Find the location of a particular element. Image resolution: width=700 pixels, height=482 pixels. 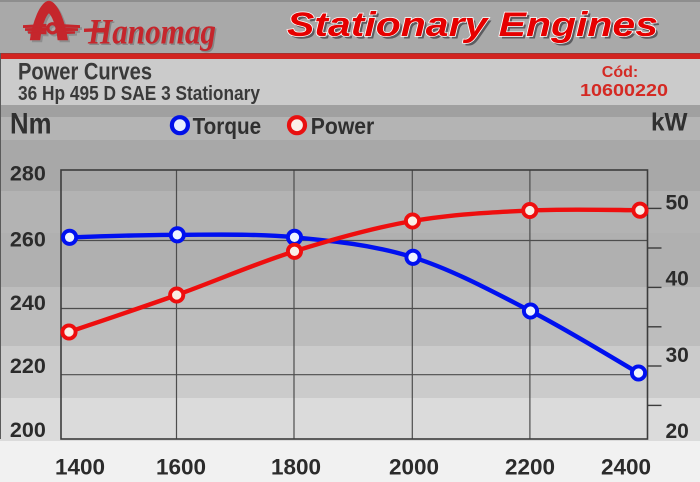

svg-text: 240 is located at coordinates (28, 303).